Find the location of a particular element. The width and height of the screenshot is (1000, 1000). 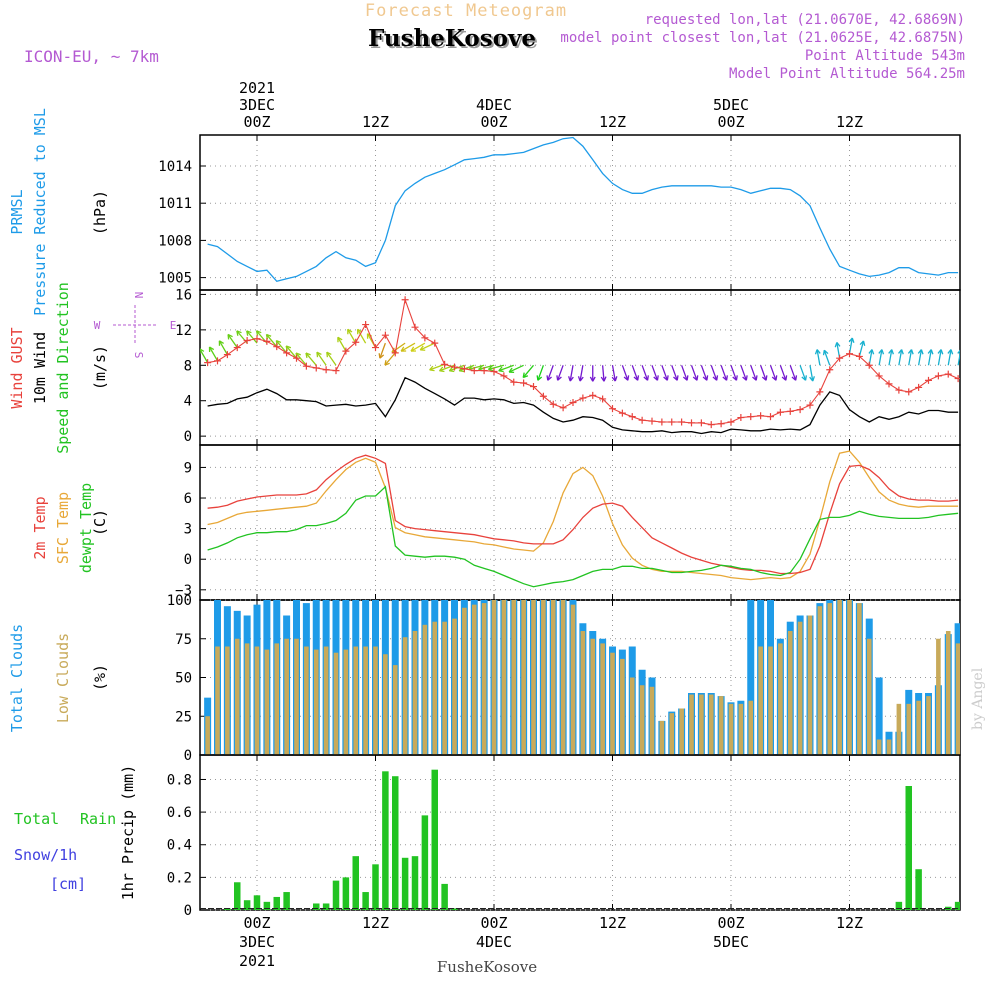

y-tick-label: 1011 is located at coordinates (175, 204).